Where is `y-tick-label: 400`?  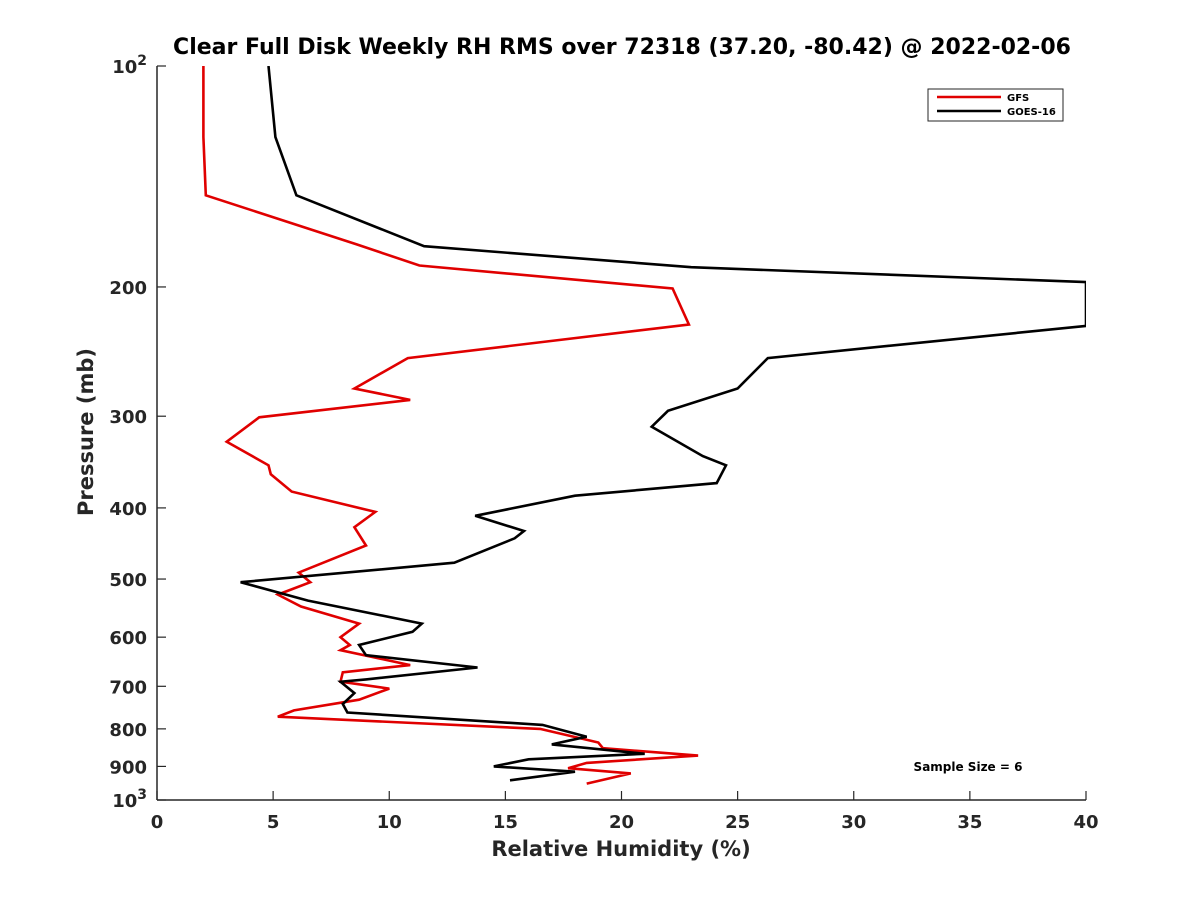 y-tick-label: 400 is located at coordinates (128, 509).